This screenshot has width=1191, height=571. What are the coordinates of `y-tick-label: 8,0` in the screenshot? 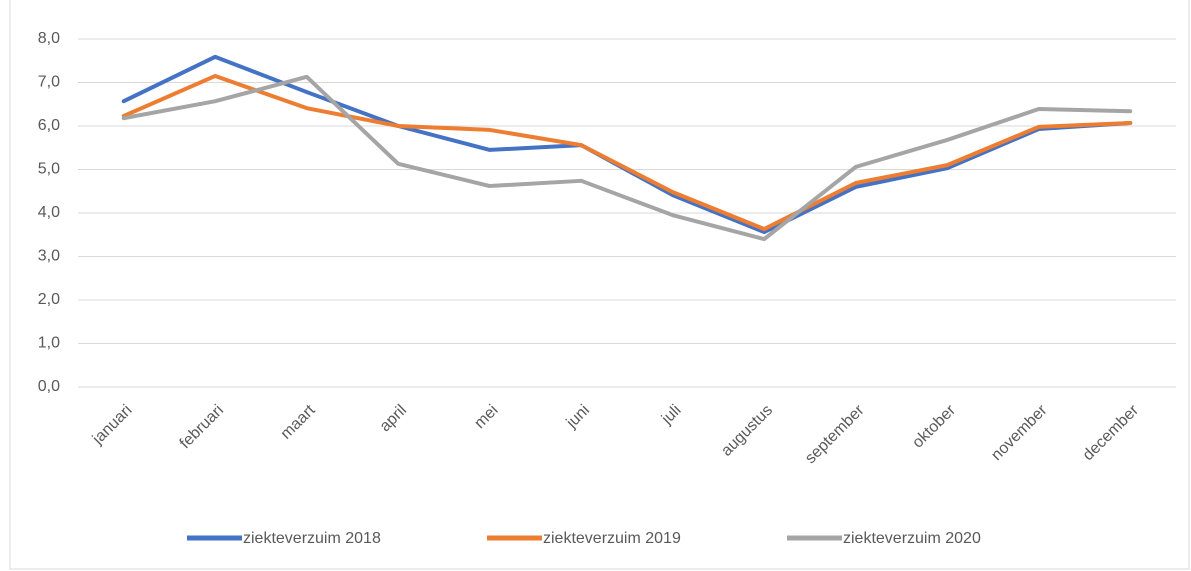 It's located at (49, 38).